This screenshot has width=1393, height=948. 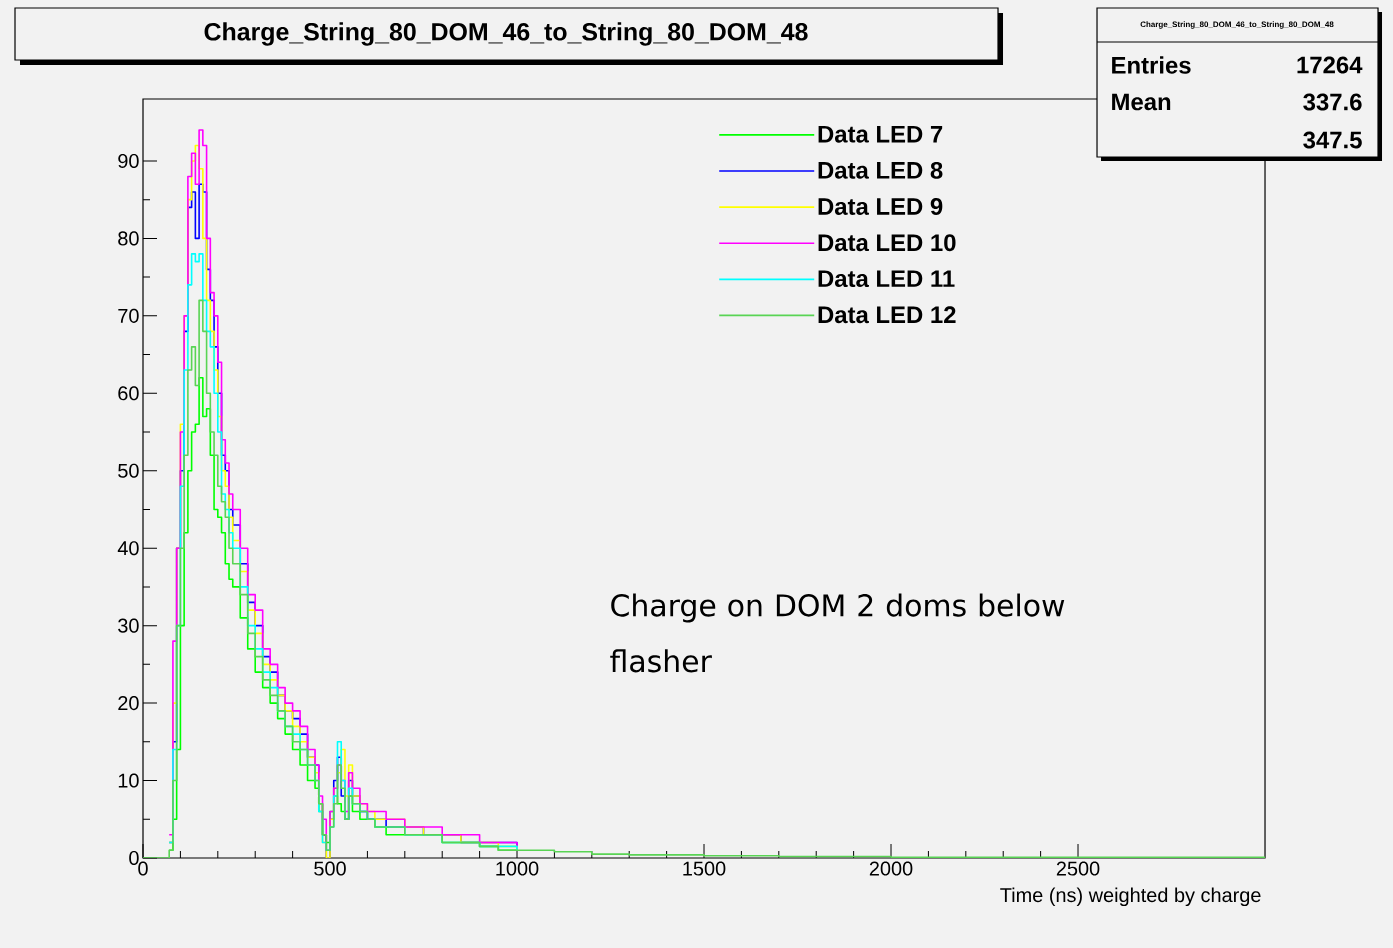 What do you see at coordinates (880, 206) in the screenshot?
I see `legend-label: Data LED 9` at bounding box center [880, 206].